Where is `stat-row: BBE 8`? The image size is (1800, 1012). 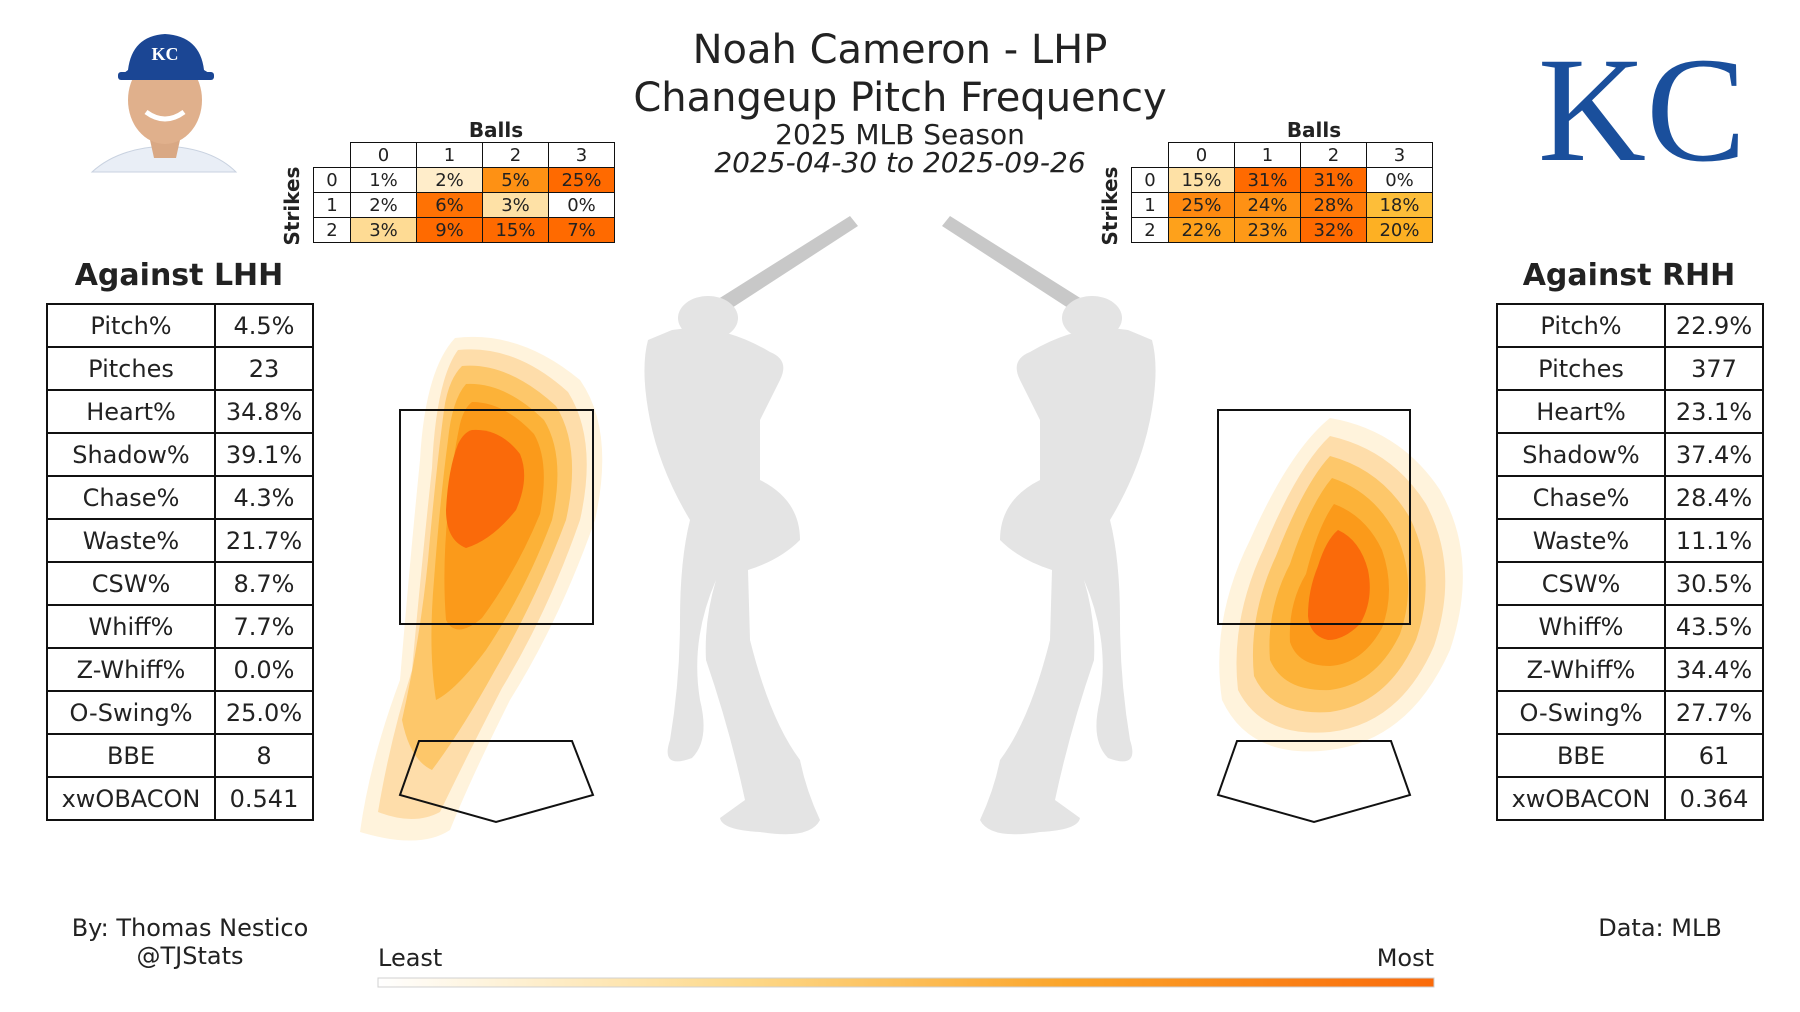 stat-row: BBE 8 is located at coordinates (180, 755).